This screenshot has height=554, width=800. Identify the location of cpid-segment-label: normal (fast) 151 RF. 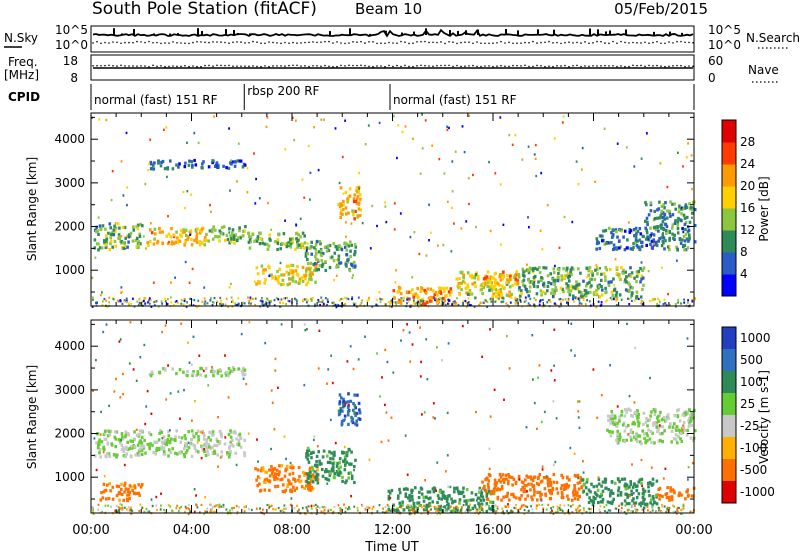
(455, 100).